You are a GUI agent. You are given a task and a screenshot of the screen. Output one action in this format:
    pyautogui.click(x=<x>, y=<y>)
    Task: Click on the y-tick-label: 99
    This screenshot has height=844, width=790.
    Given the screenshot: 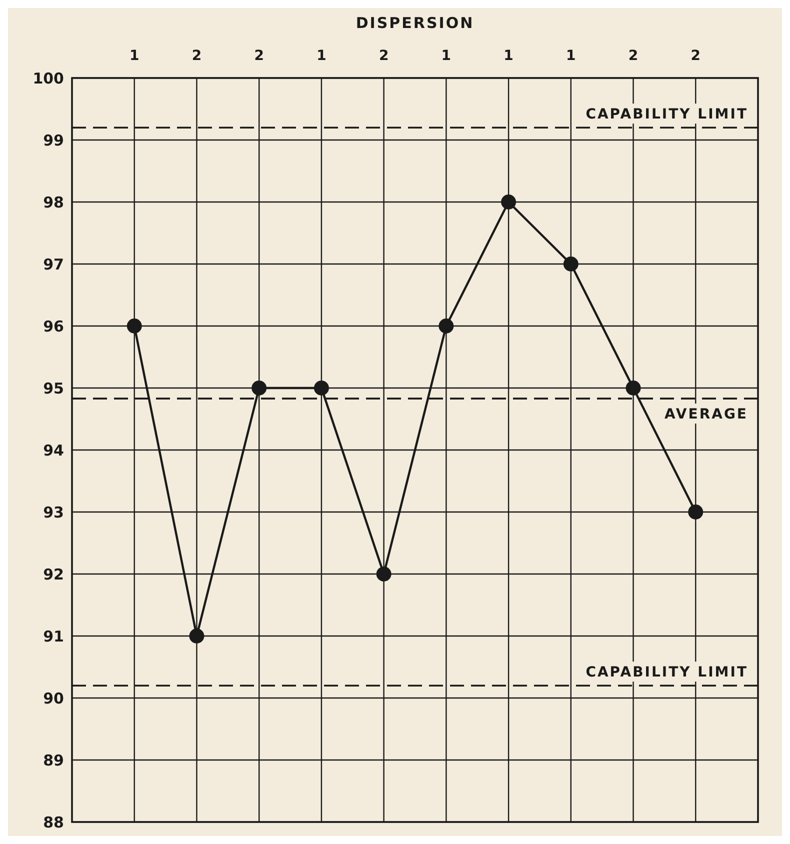 What is the action you would take?
    pyautogui.click(x=53, y=140)
    